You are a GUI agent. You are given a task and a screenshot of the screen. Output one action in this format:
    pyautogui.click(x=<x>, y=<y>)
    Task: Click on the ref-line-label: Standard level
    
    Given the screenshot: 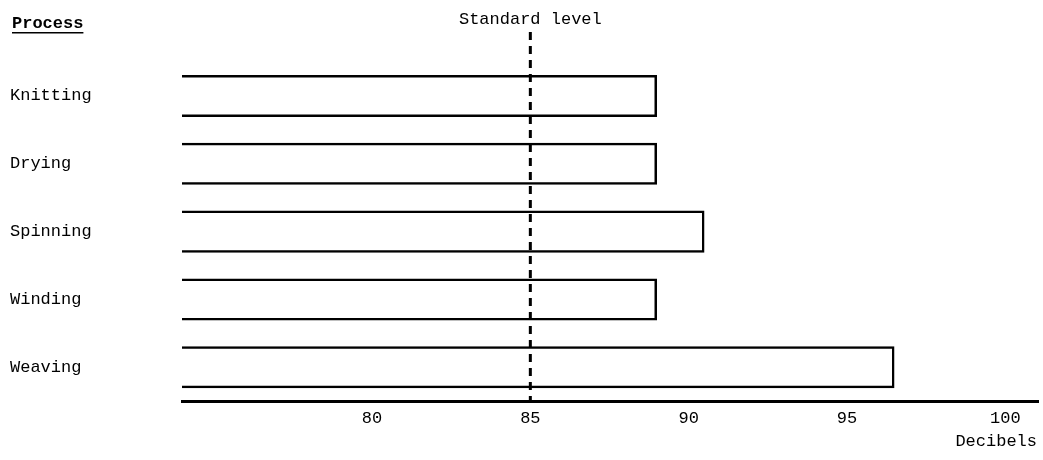 What is the action you would take?
    pyautogui.click(x=530, y=19)
    